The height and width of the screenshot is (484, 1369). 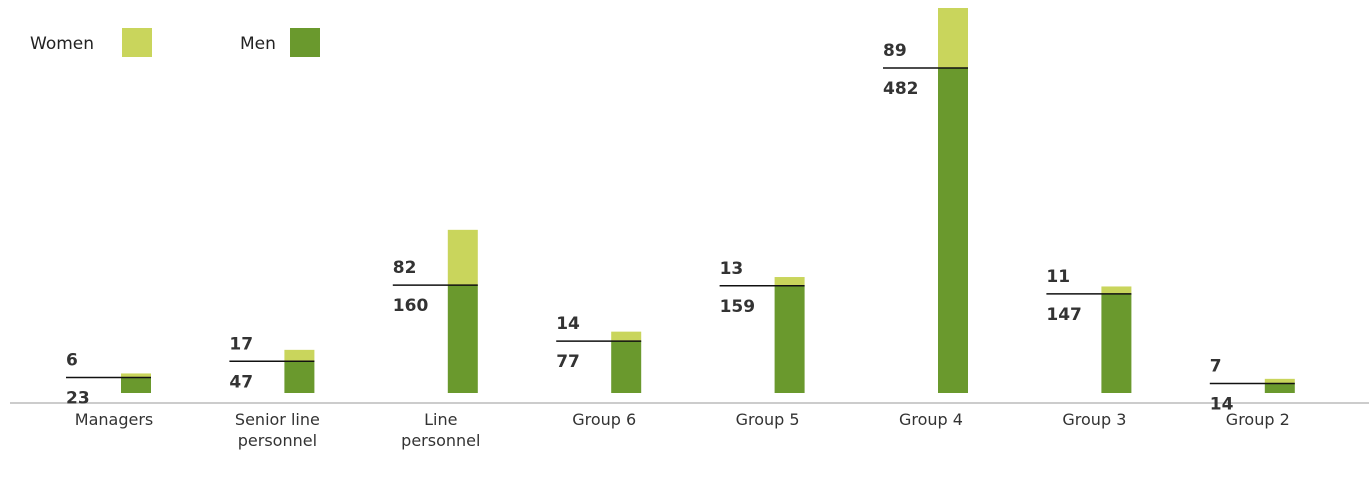 I want to click on x-tick-label: Group 5, so click(x=767, y=419).